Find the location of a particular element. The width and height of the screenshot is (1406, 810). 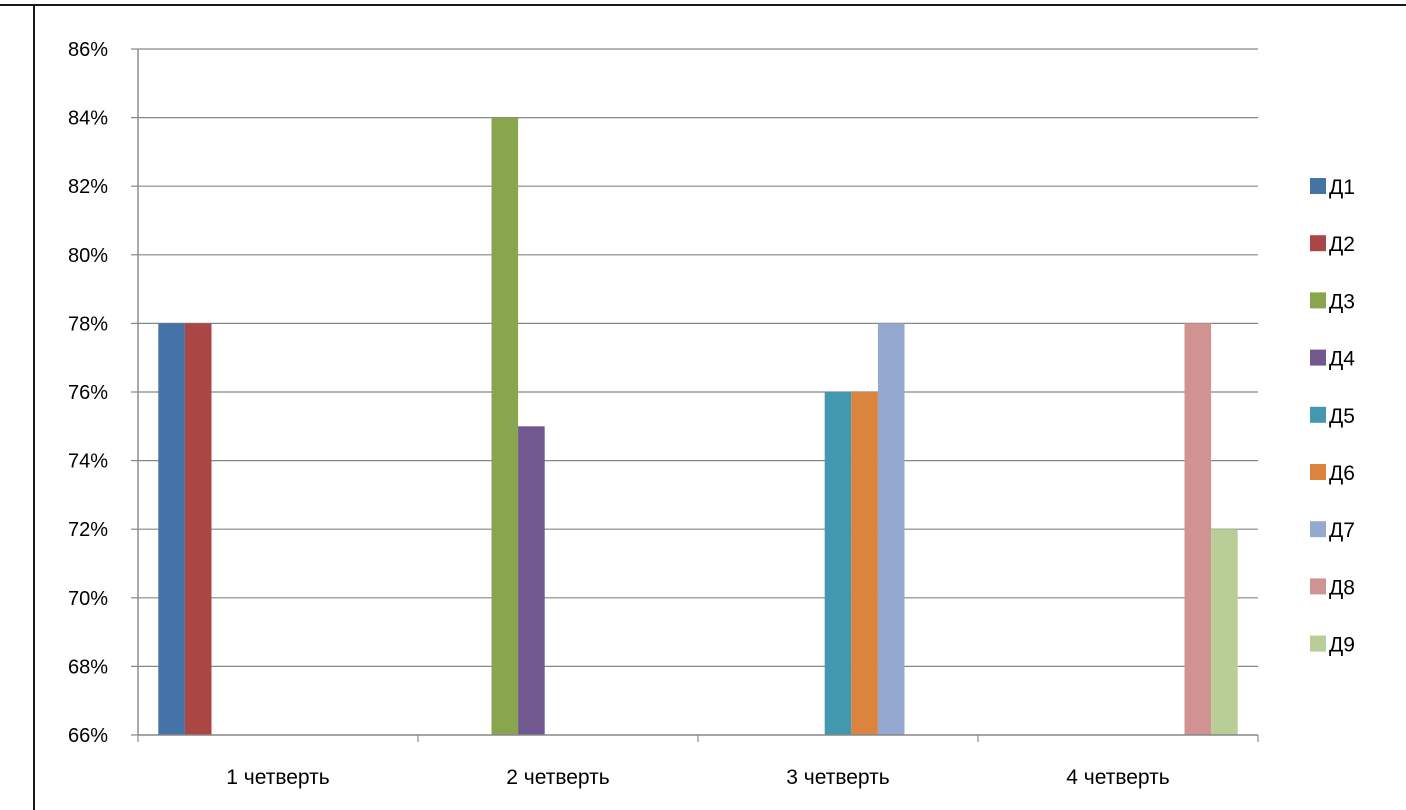

x-tick-label: 3 четверть is located at coordinates (837, 777).